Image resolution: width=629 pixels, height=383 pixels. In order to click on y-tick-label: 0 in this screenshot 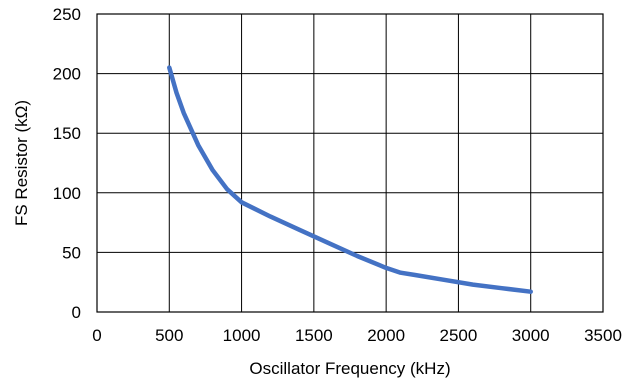, I will do `click(76, 312)`.